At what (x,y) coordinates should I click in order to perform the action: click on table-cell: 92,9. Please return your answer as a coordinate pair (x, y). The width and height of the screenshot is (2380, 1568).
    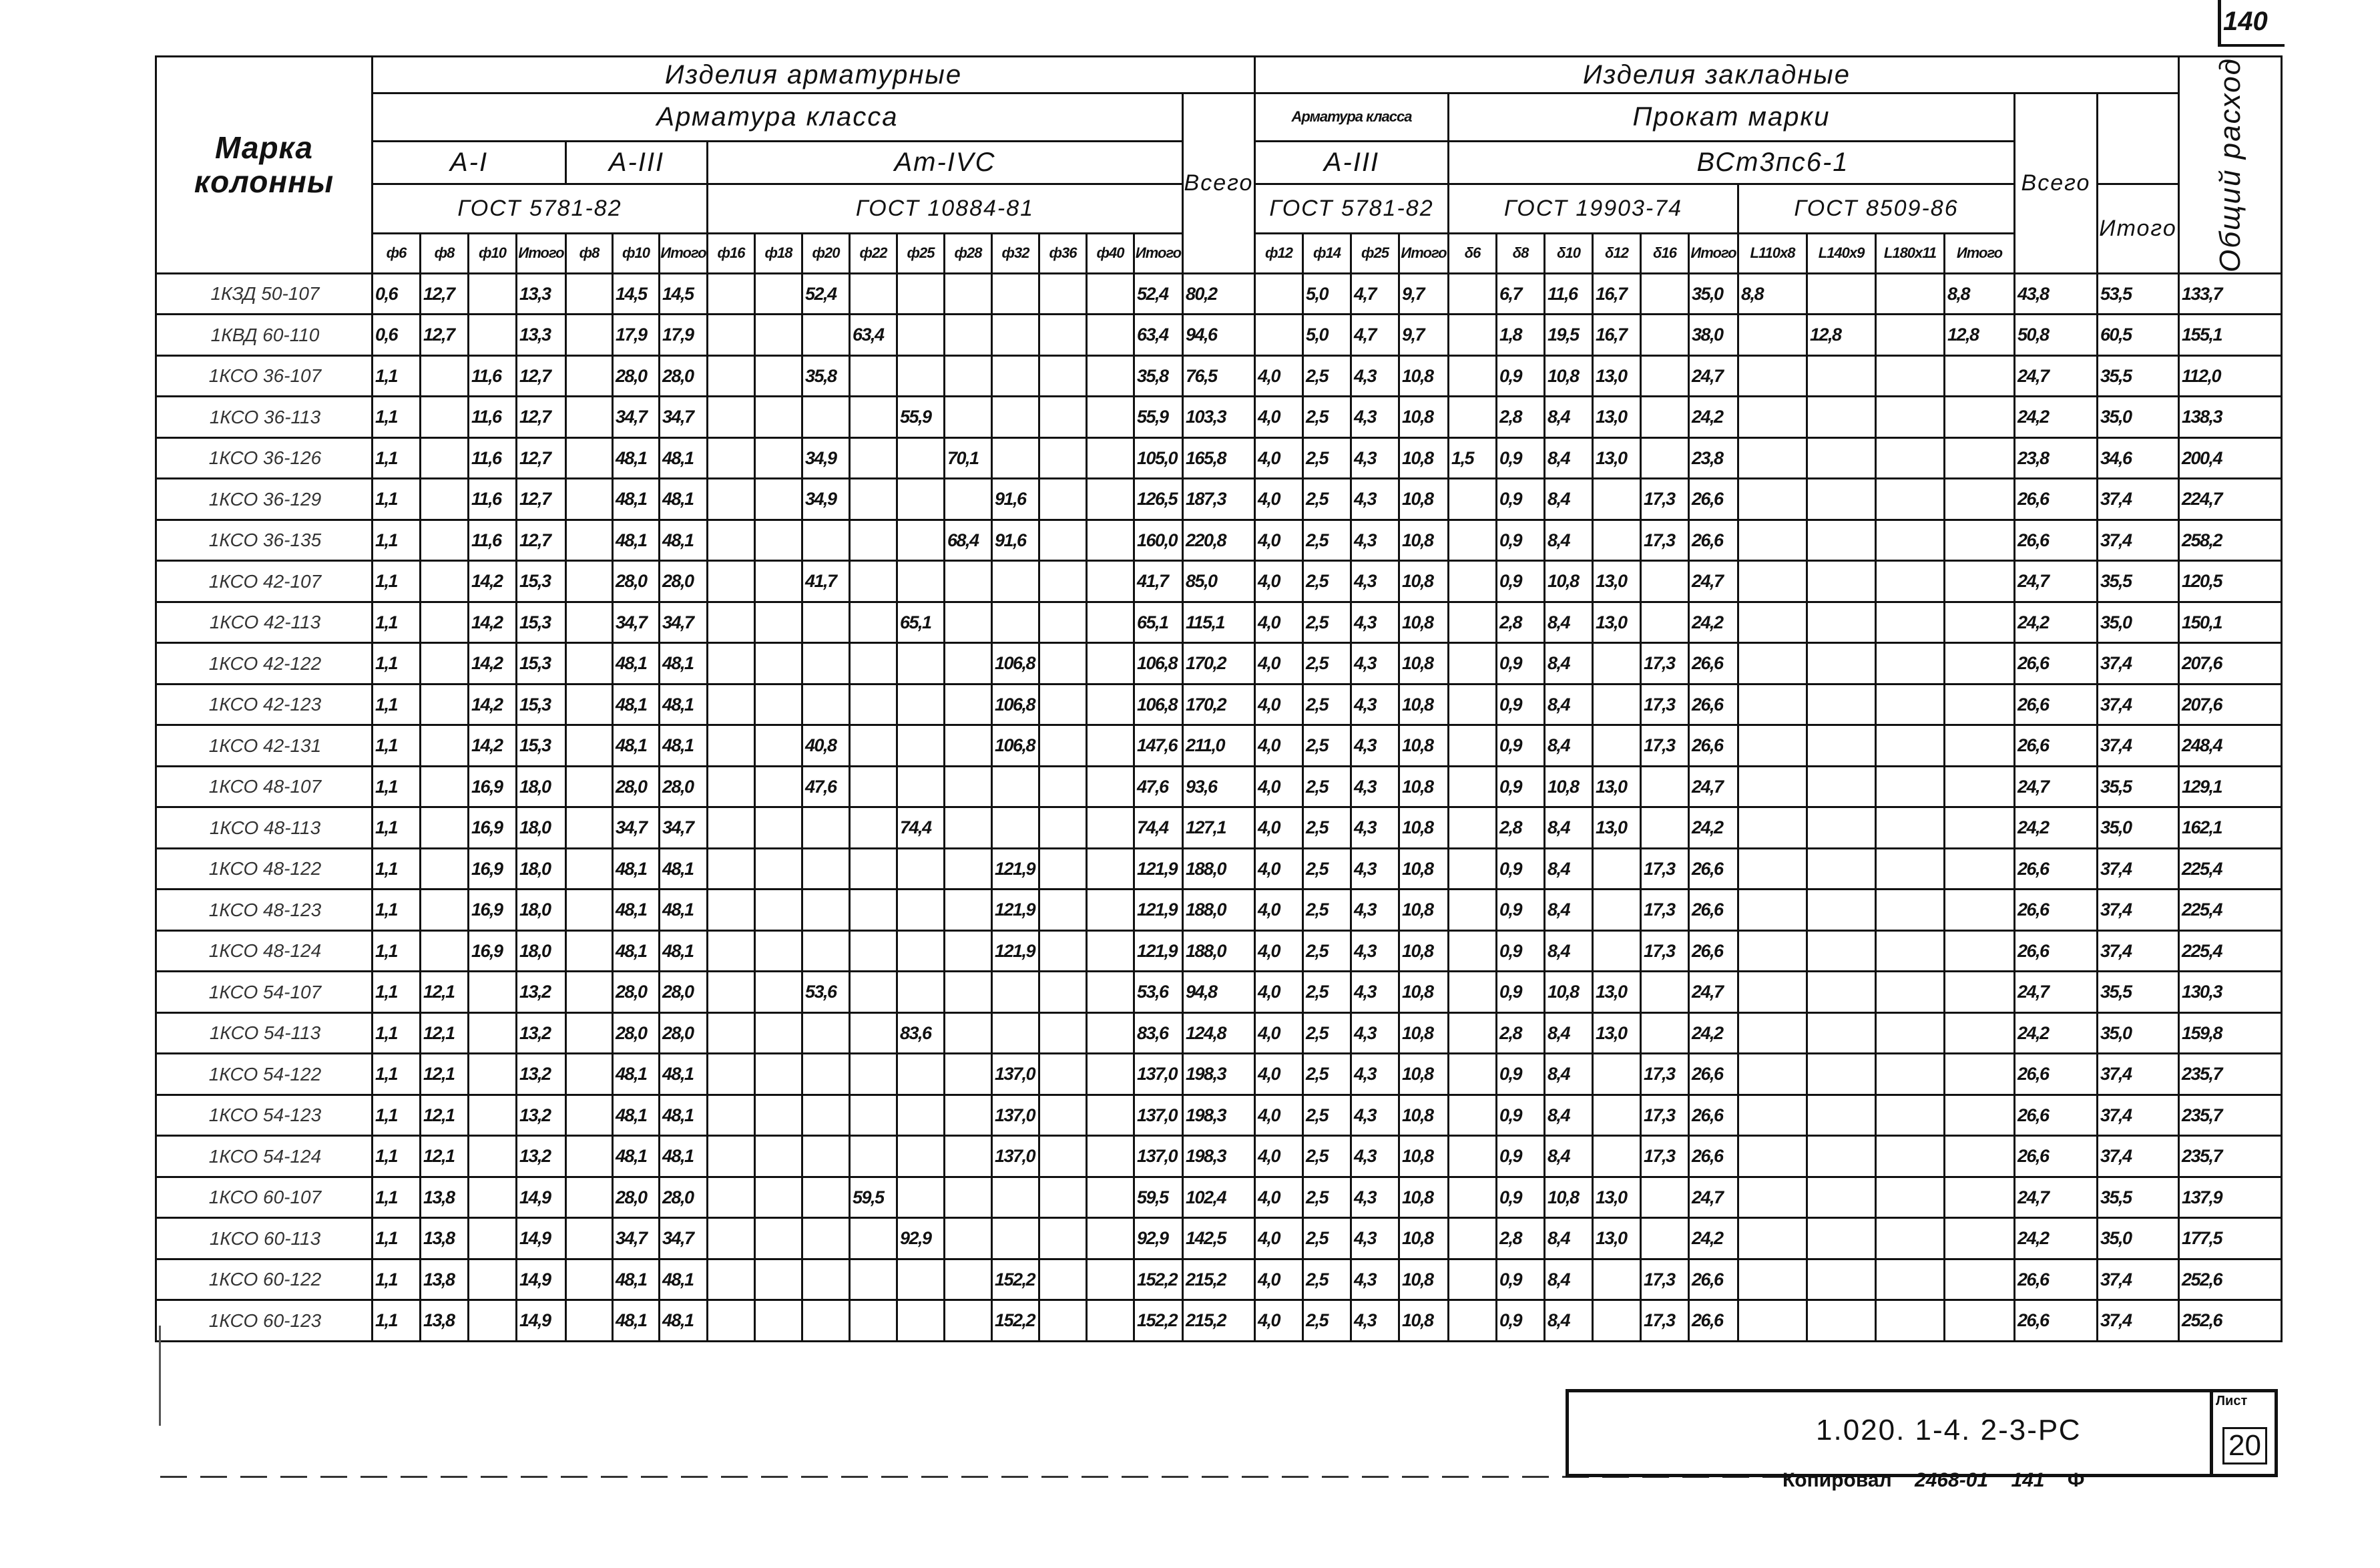
    Looking at the image, I should click on (1158, 1238).